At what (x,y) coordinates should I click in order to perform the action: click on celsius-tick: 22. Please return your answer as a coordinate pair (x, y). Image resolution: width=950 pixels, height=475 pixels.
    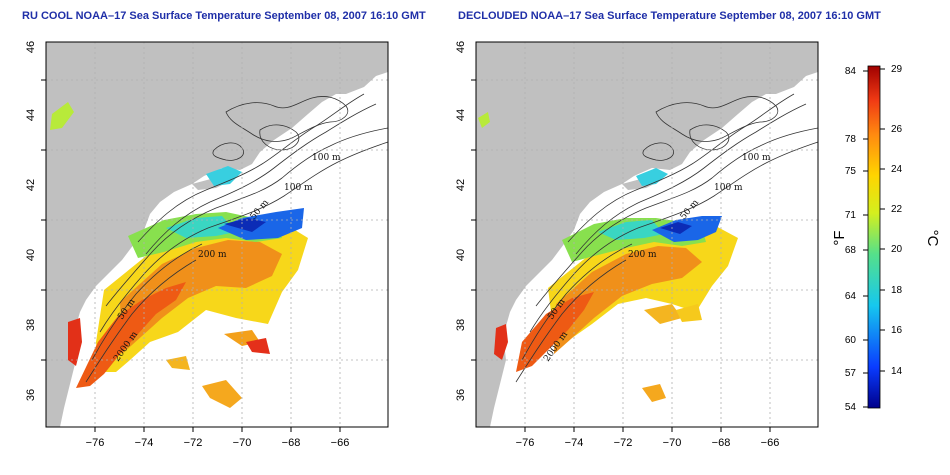
    Looking at the image, I should click on (897, 209).